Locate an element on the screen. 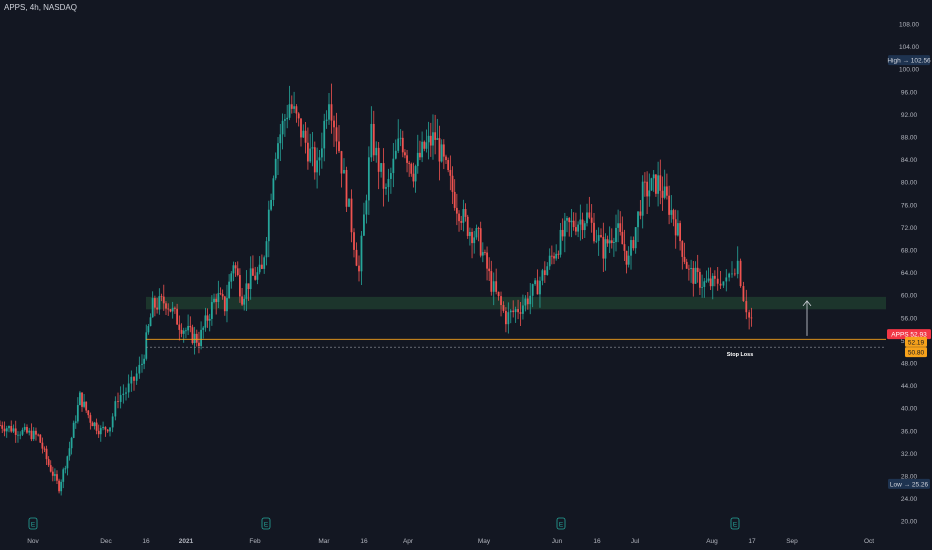  x-tick-label: Oct is located at coordinates (869, 541).